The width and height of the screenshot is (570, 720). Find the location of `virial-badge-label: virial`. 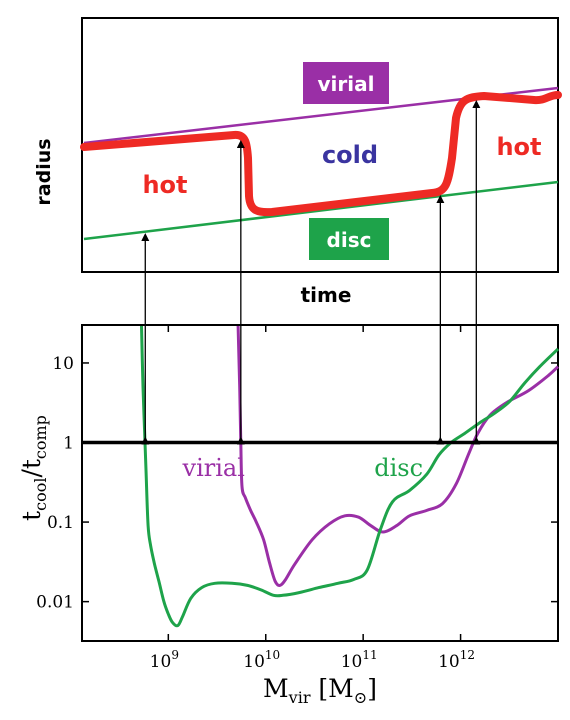

virial-badge-label: virial is located at coordinates (346, 84).